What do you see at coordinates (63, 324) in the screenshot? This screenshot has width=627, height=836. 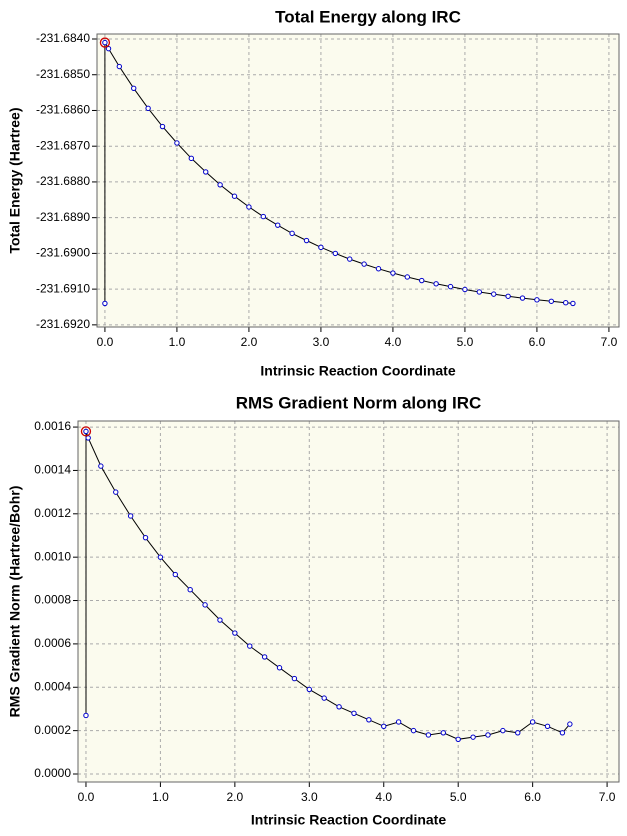 I see `y-tick-label: -231.6920` at bounding box center [63, 324].